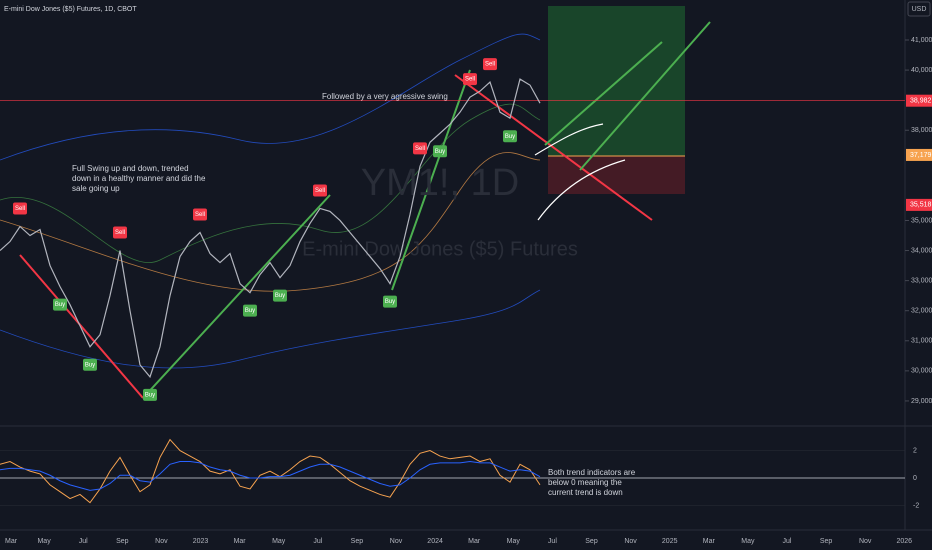 The image size is (932, 550). I want to click on projection-down, so click(553, 147).